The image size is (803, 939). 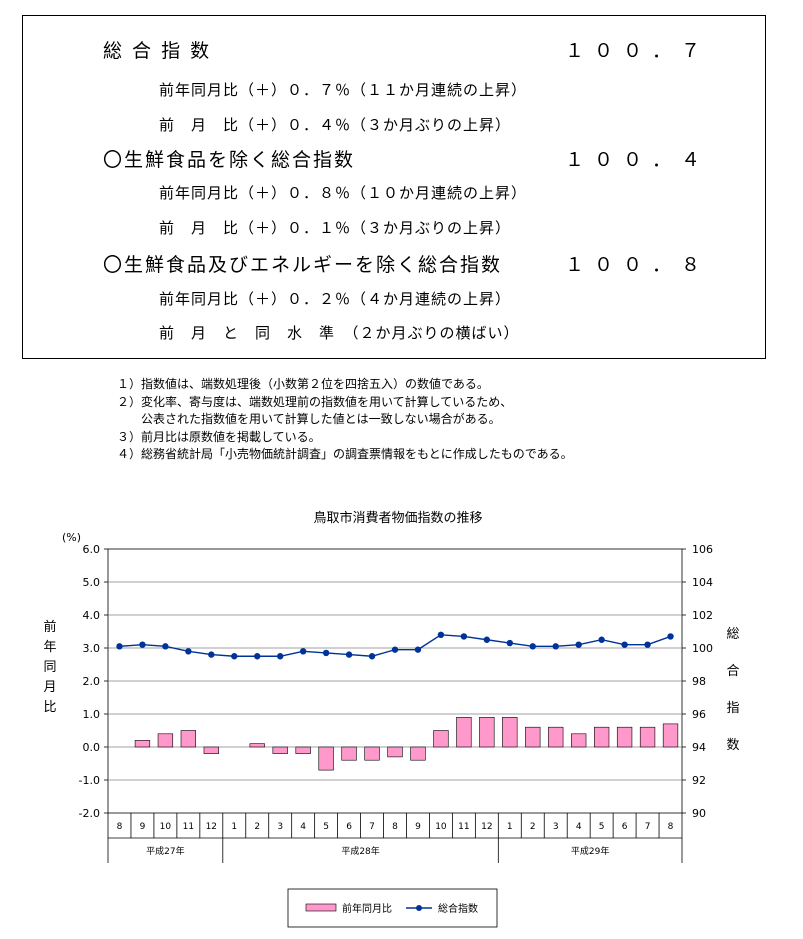 I want to click on category-label: 12, so click(x=486, y=827).